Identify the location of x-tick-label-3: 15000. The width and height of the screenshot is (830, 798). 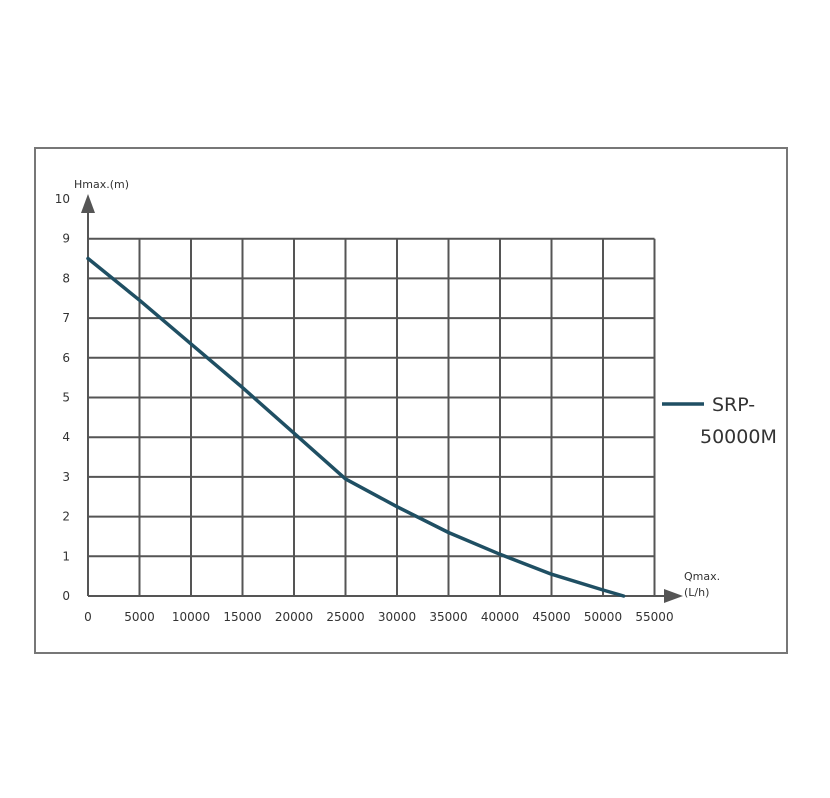
(242, 617).